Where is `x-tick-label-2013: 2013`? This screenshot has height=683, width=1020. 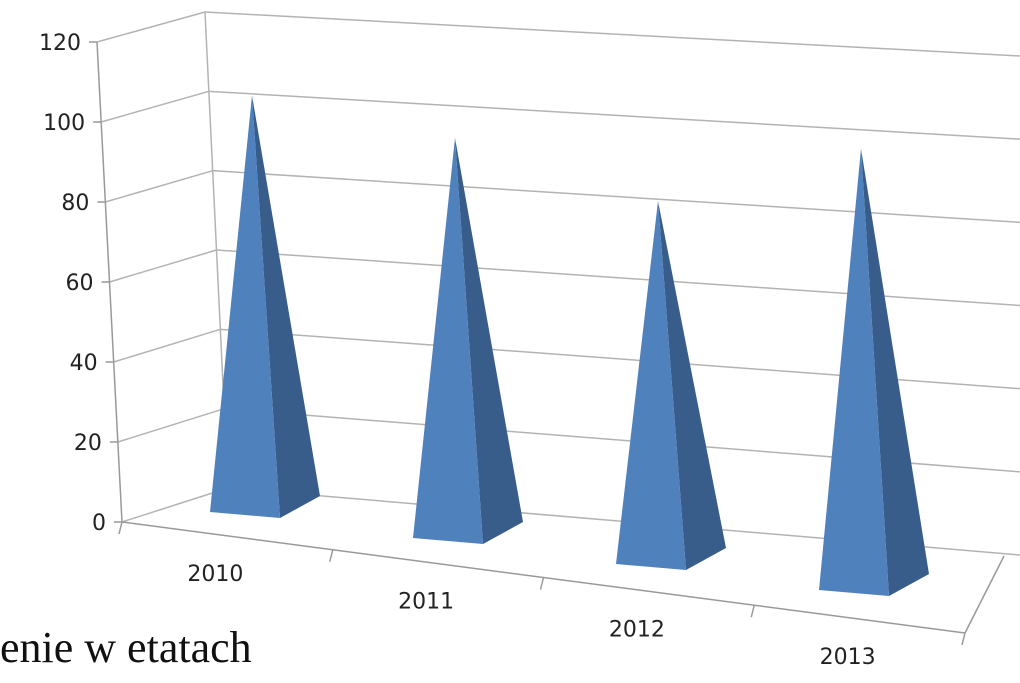
x-tick-label-2013: 2013 is located at coordinates (848, 657).